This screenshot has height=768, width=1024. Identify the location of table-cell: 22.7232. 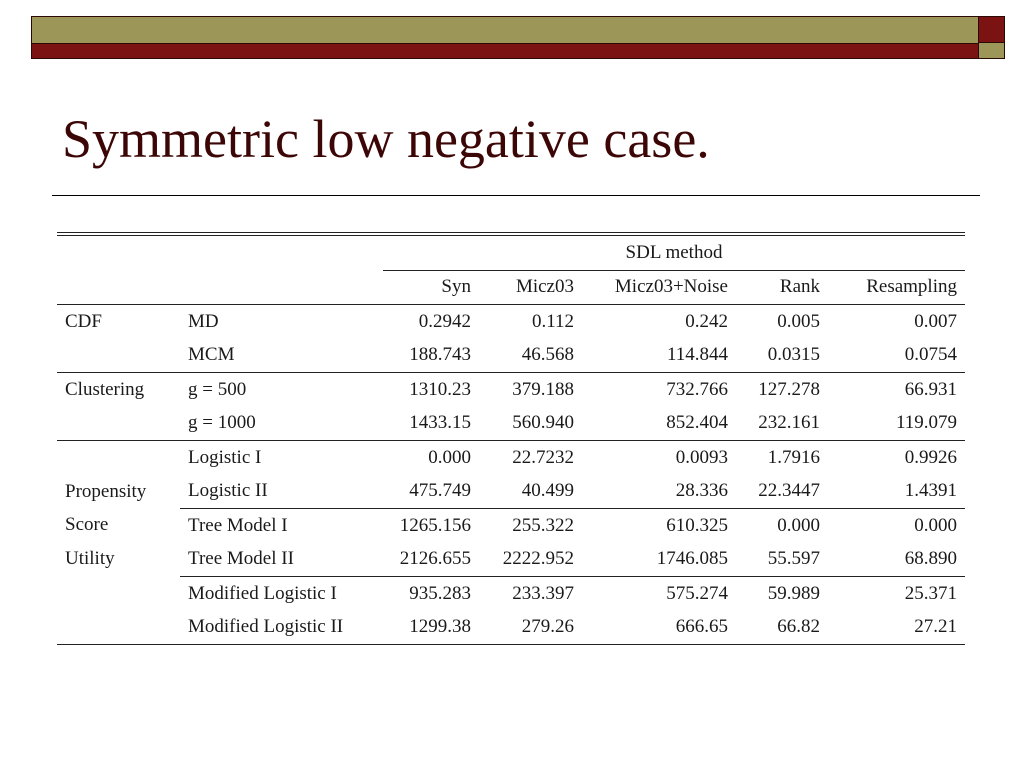
(530, 457).